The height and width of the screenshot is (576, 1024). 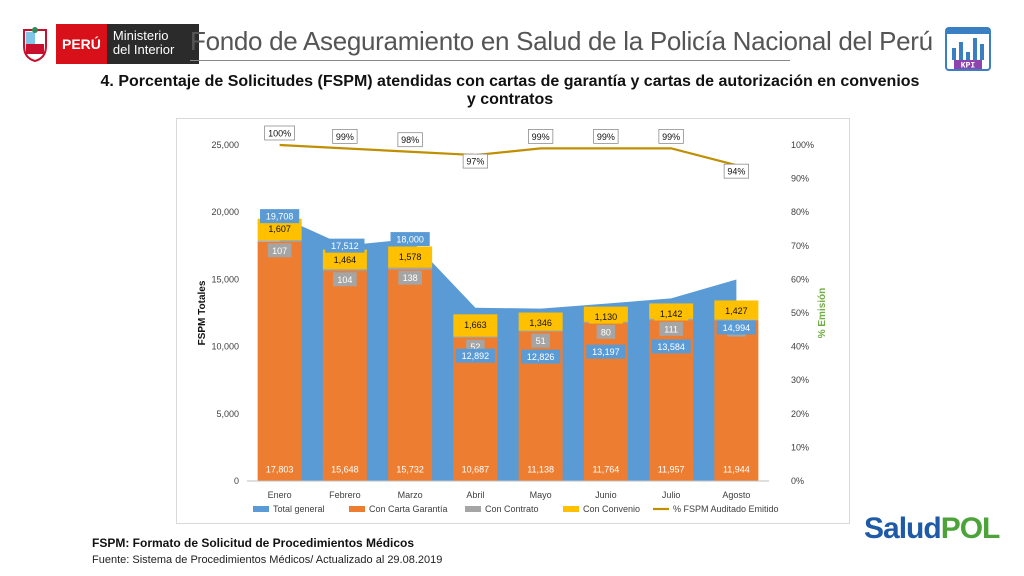 I want to click on y2-tick-label: 30%, so click(x=800, y=380).